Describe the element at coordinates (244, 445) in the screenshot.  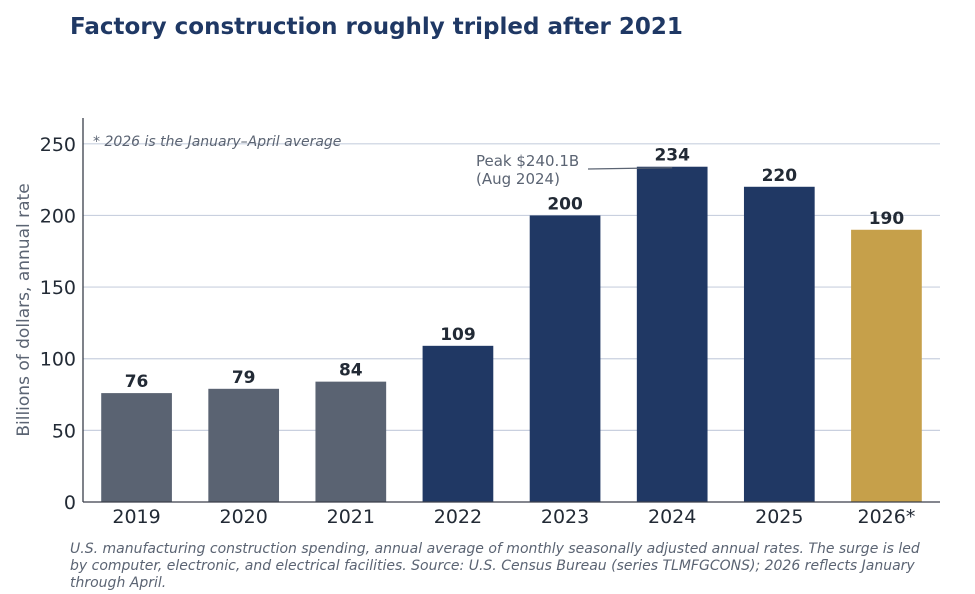
I see `bar-2020` at that location.